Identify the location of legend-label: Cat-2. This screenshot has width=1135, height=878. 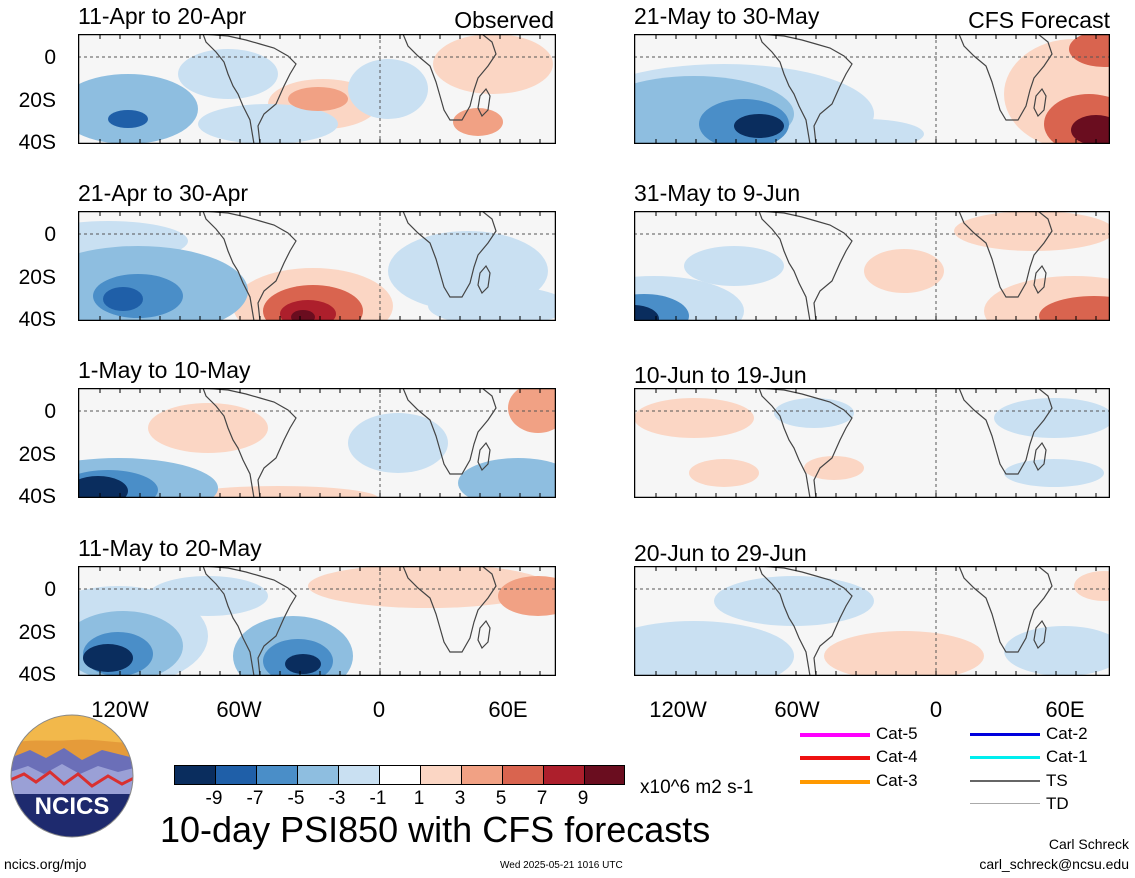
(1067, 733).